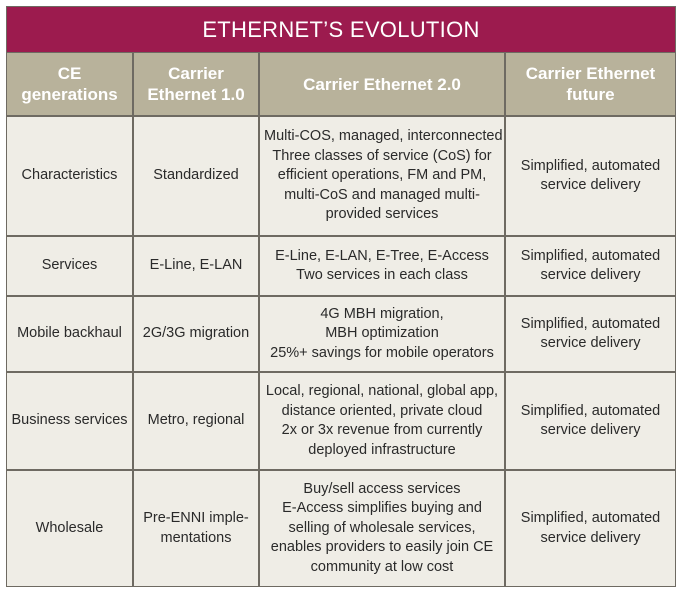 The image size is (684, 590). I want to click on cell-text: MBH optimization, so click(382, 333).